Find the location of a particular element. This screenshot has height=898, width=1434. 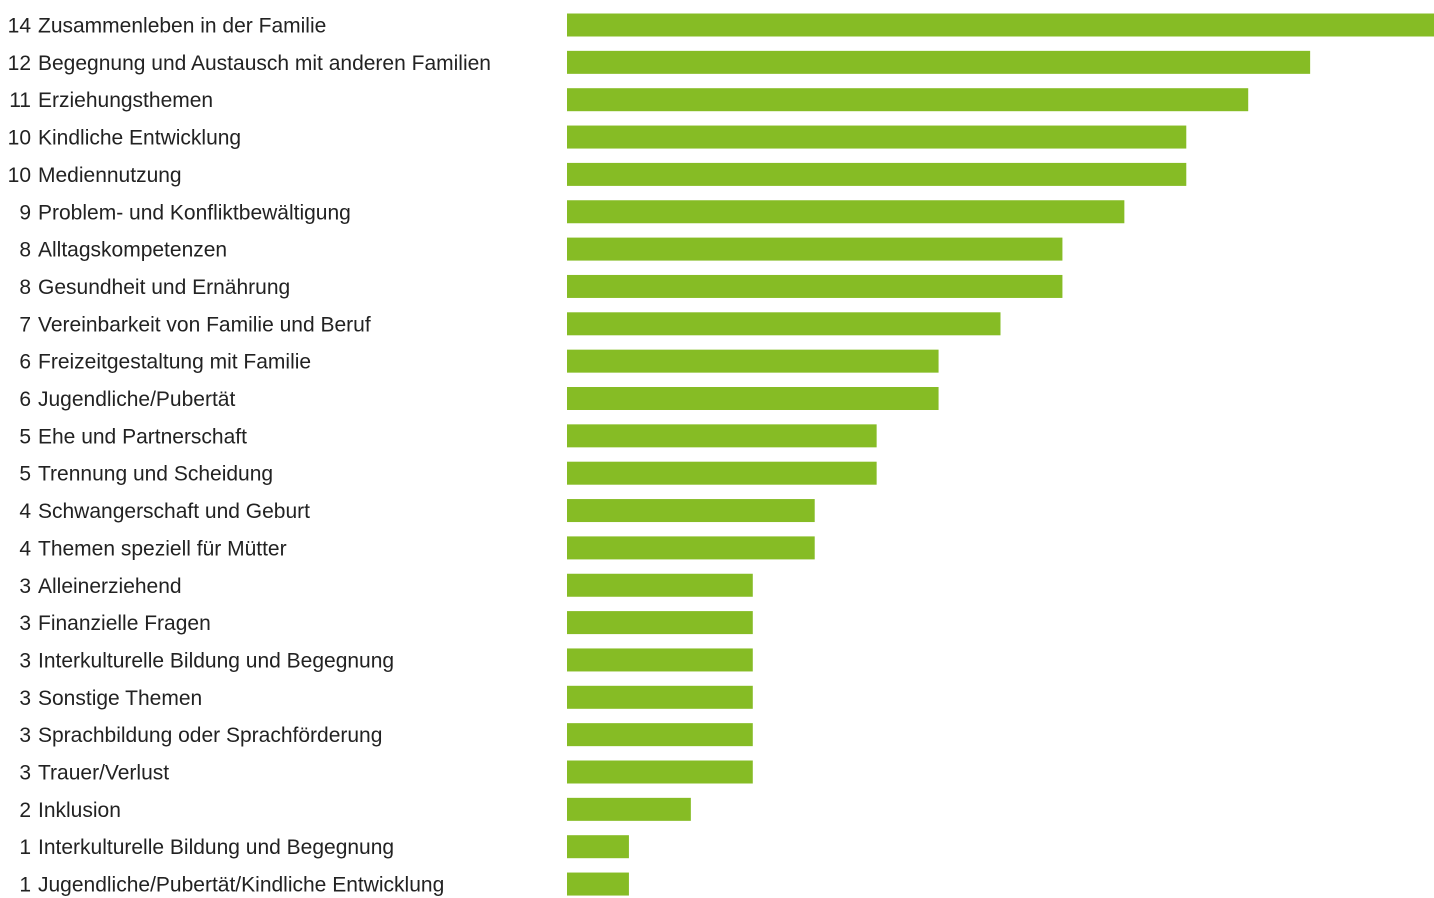

value-label: 7 is located at coordinates (25, 324).